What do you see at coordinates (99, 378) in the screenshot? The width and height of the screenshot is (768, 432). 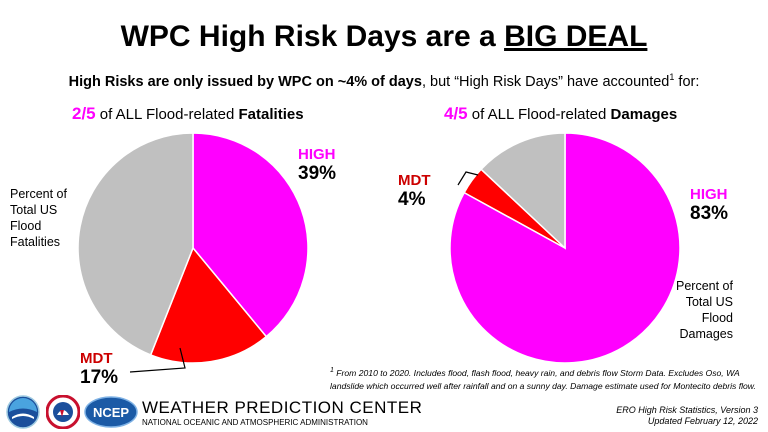 I see `chart-1-mdt-pct: 17%` at bounding box center [99, 378].